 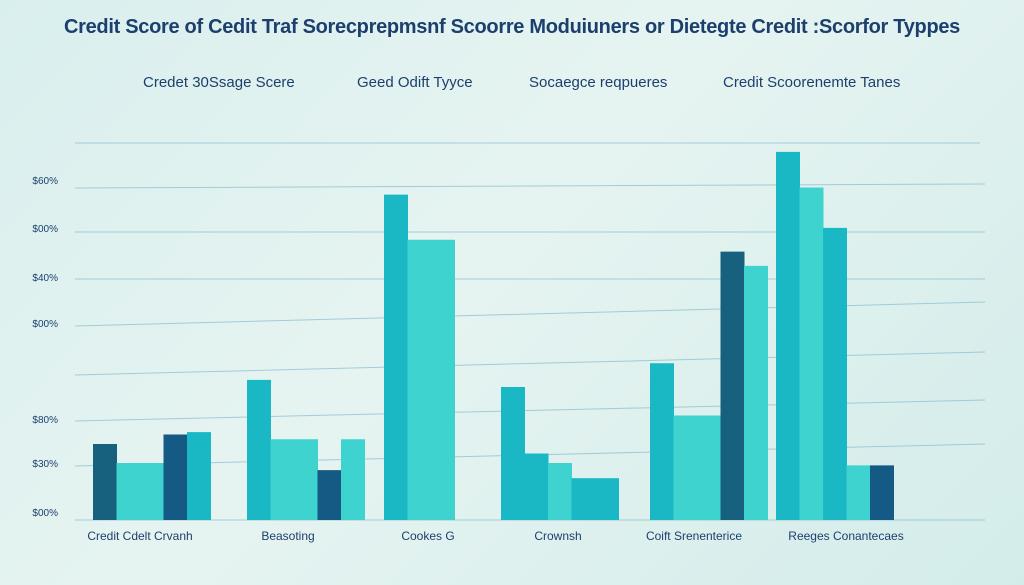 I want to click on y-tick-label-3: $00%, so click(x=45, y=324).